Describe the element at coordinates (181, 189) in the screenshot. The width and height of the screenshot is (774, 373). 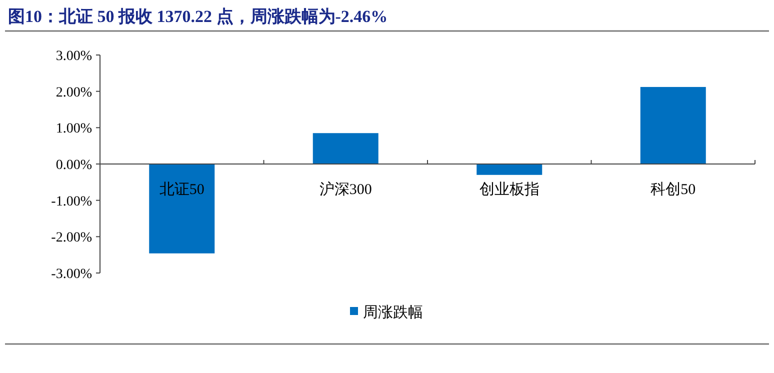
I see `x-tick-label: 北证50` at that location.